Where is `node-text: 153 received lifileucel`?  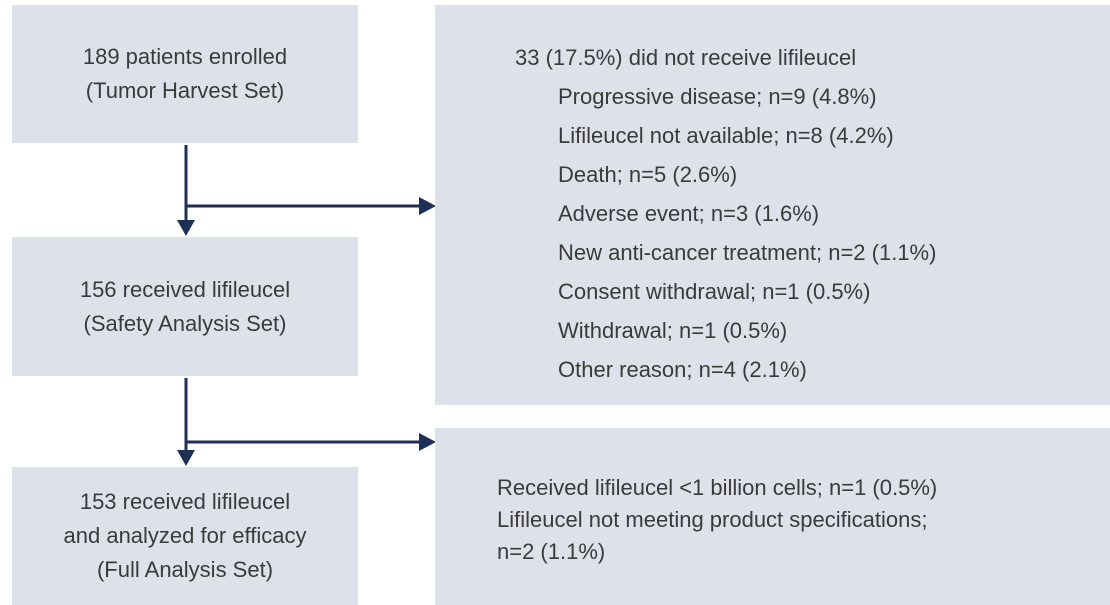 node-text: 153 received lifileucel is located at coordinates (185, 501).